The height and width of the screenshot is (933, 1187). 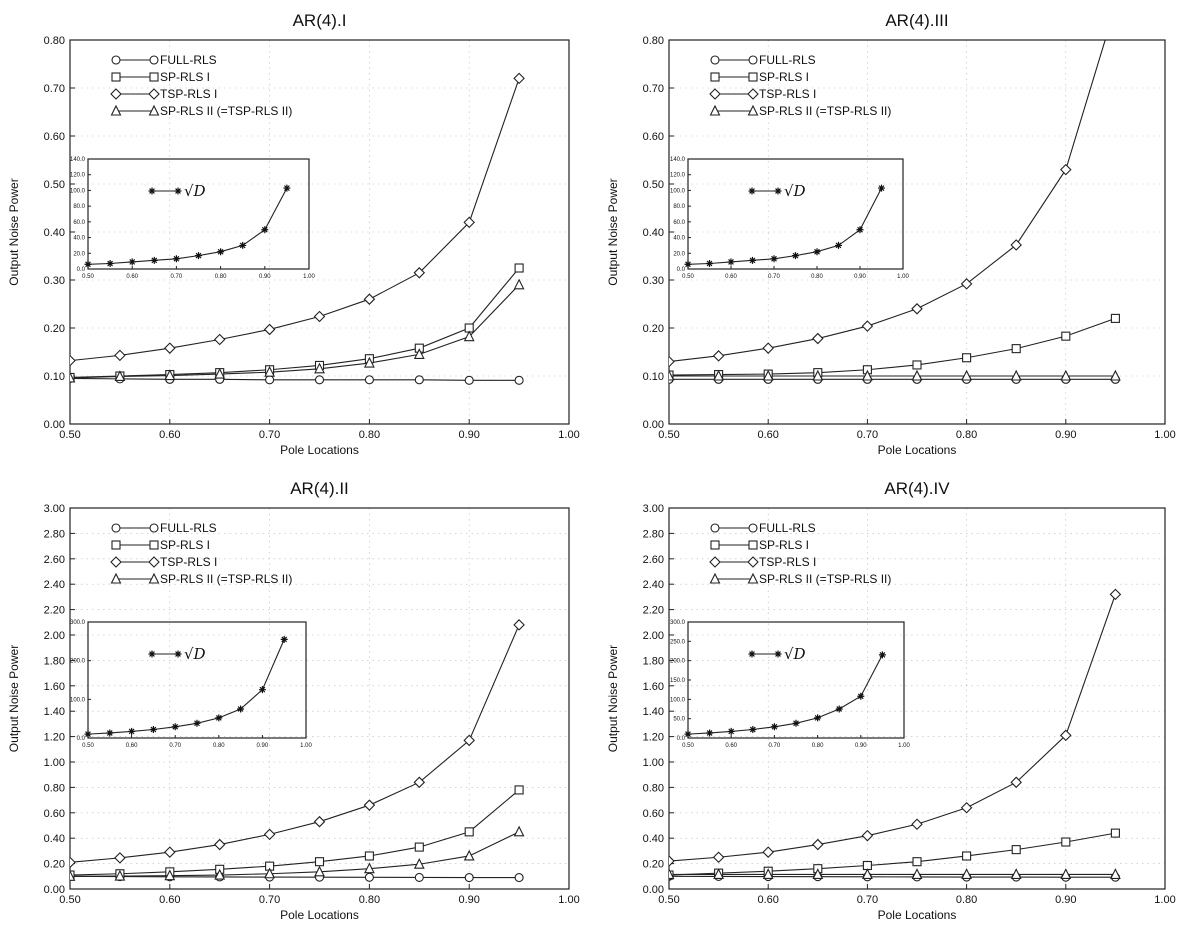 I want to click on inset-y-tick-label: 0.0, so click(x=81, y=270).